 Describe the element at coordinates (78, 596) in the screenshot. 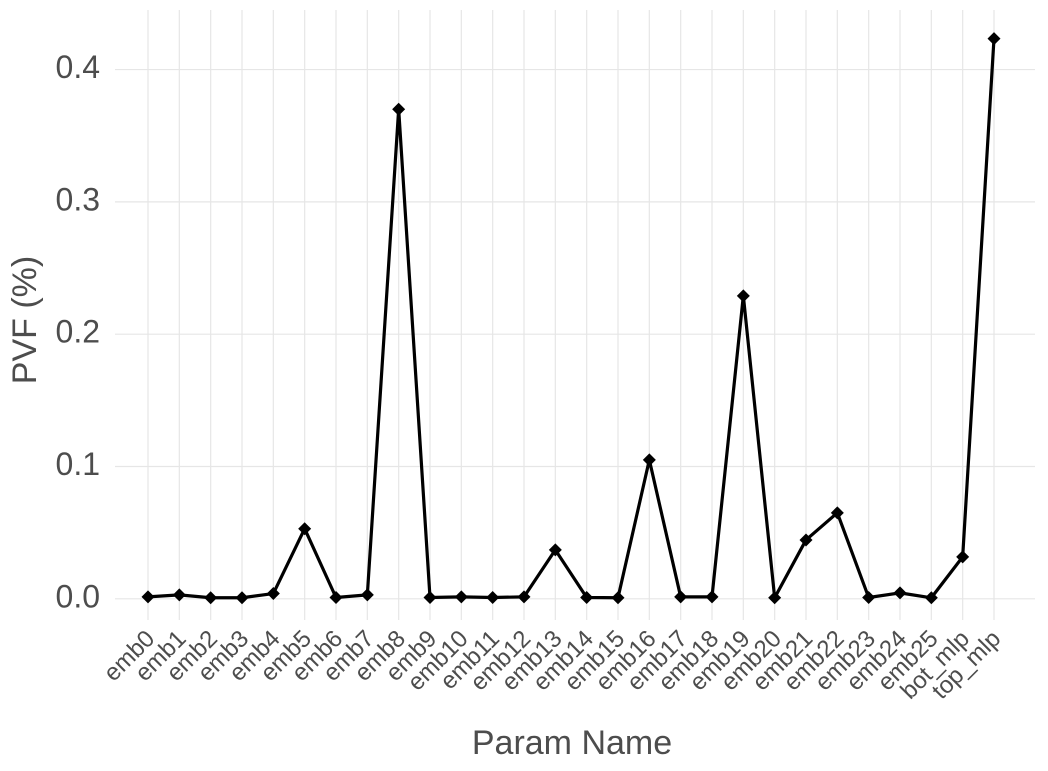

I see `y-tick-label: 0.0` at that location.